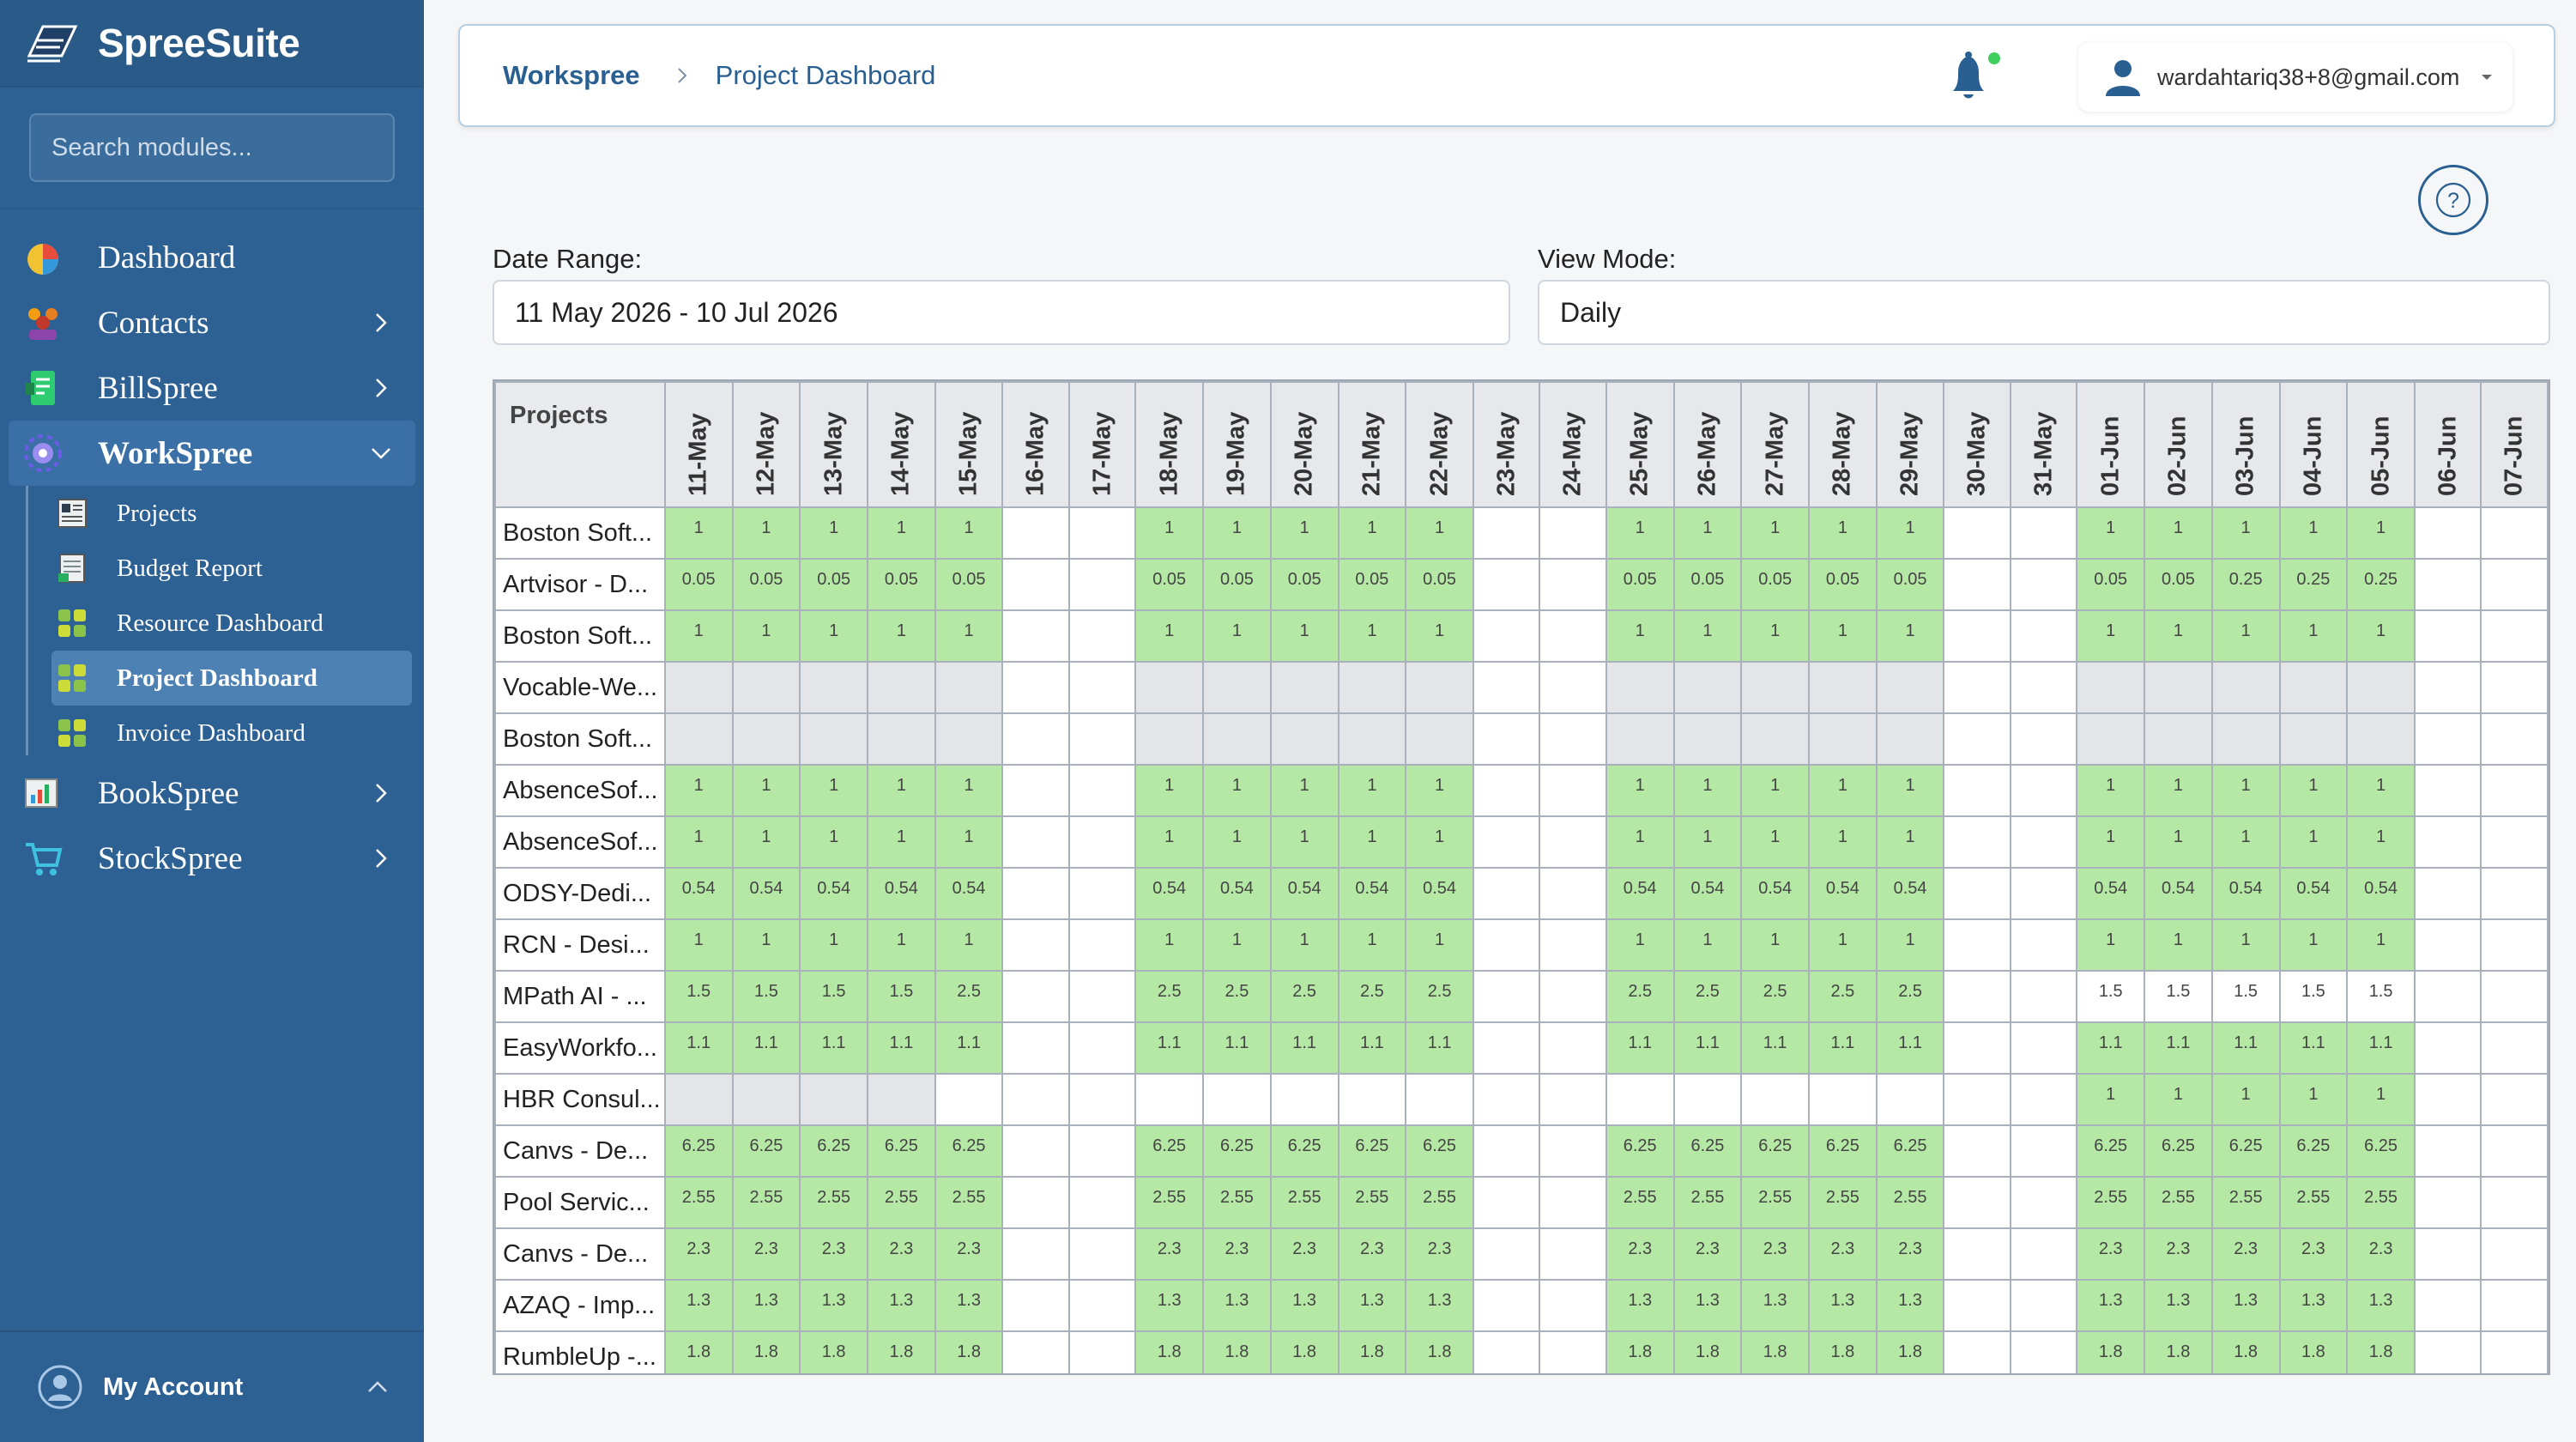 This screenshot has height=1442, width=2576. Describe the element at coordinates (231, 678) in the screenshot. I see `sub-item-project-dashboard: Project Dashboard` at that location.